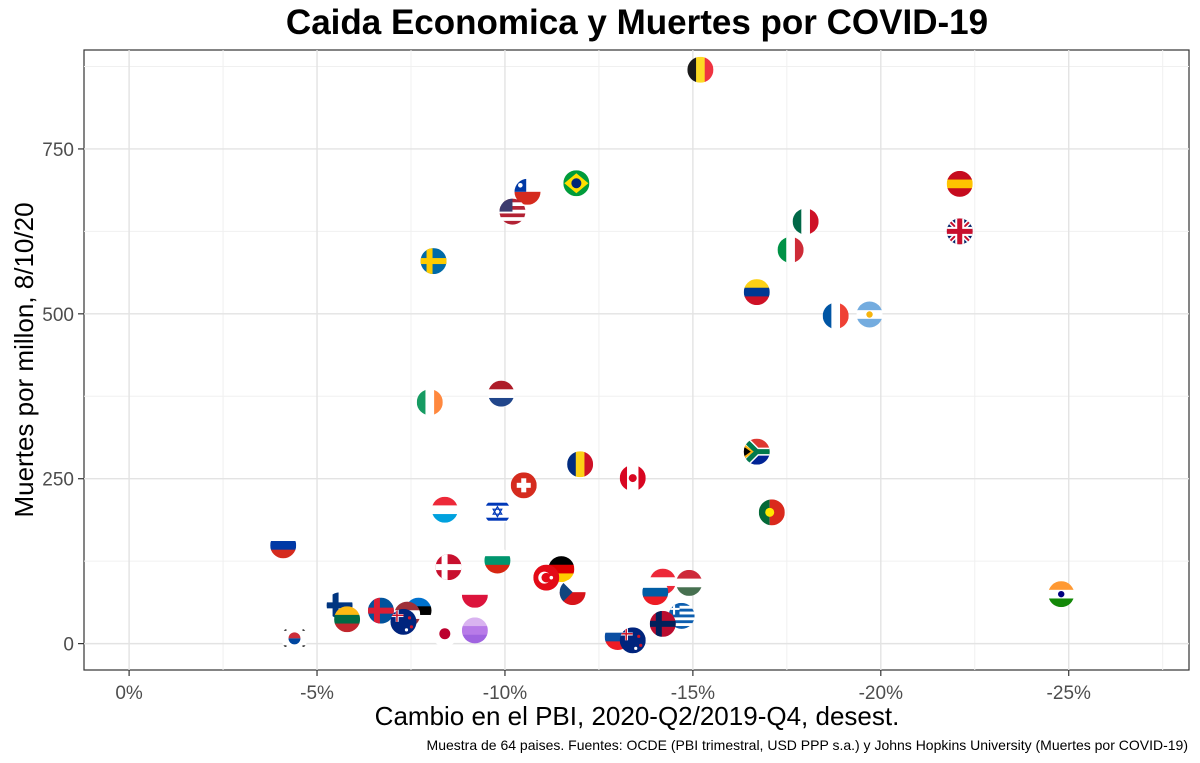 The height and width of the screenshot is (763, 1200). I want to click on flag-marker-portugal, so click(771, 512).